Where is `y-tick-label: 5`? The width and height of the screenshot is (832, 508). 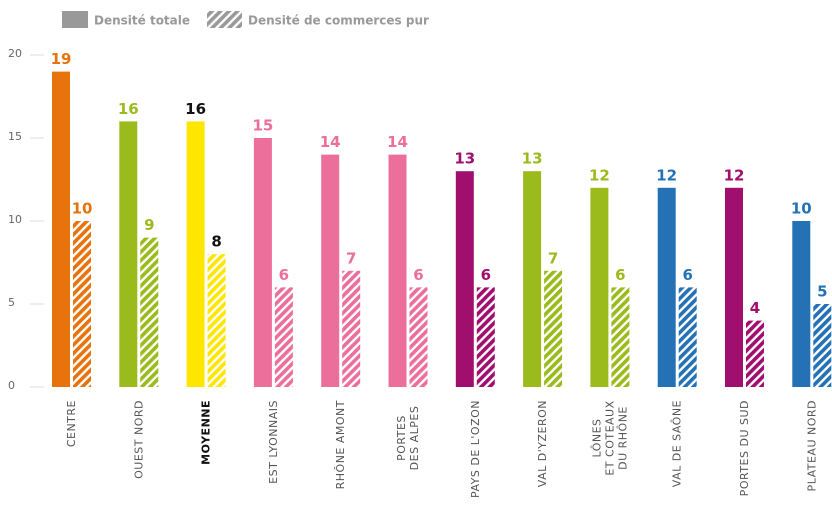
y-tick-label: 5 is located at coordinates (11, 302).